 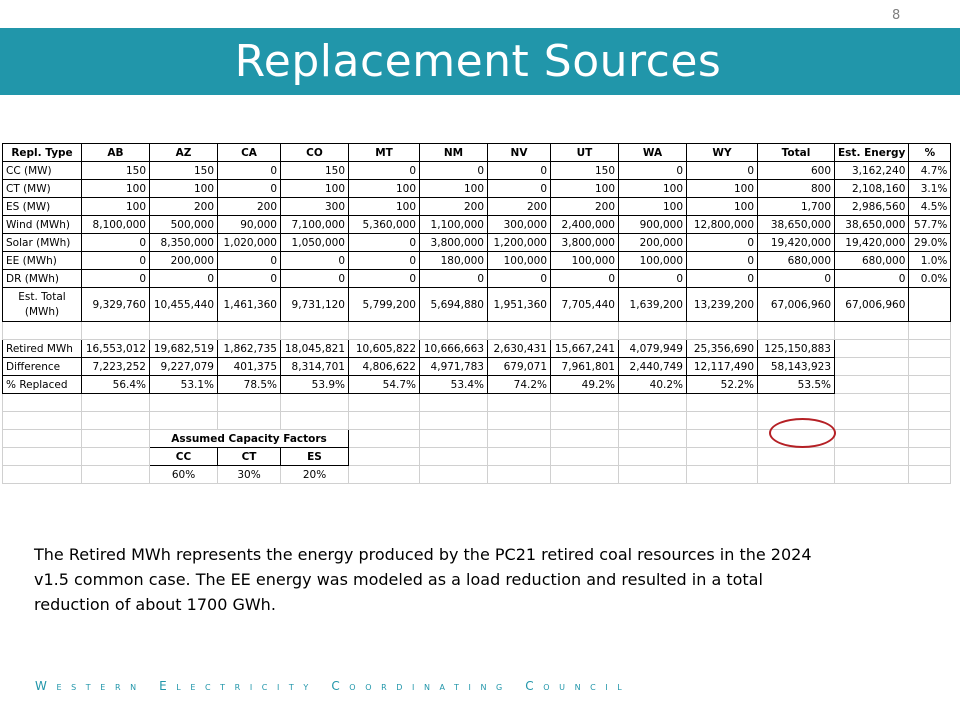 I want to click on column-header: AZ, so click(x=183, y=152).